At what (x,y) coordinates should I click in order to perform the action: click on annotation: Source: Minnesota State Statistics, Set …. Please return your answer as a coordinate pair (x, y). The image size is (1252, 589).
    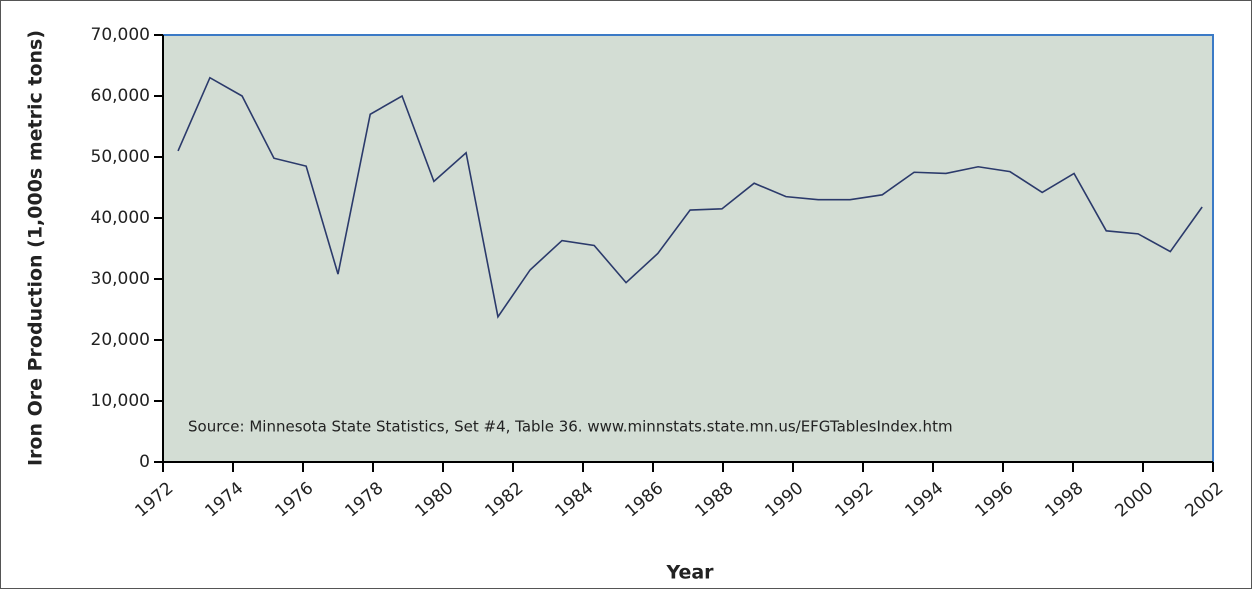
    Looking at the image, I should click on (570, 427).